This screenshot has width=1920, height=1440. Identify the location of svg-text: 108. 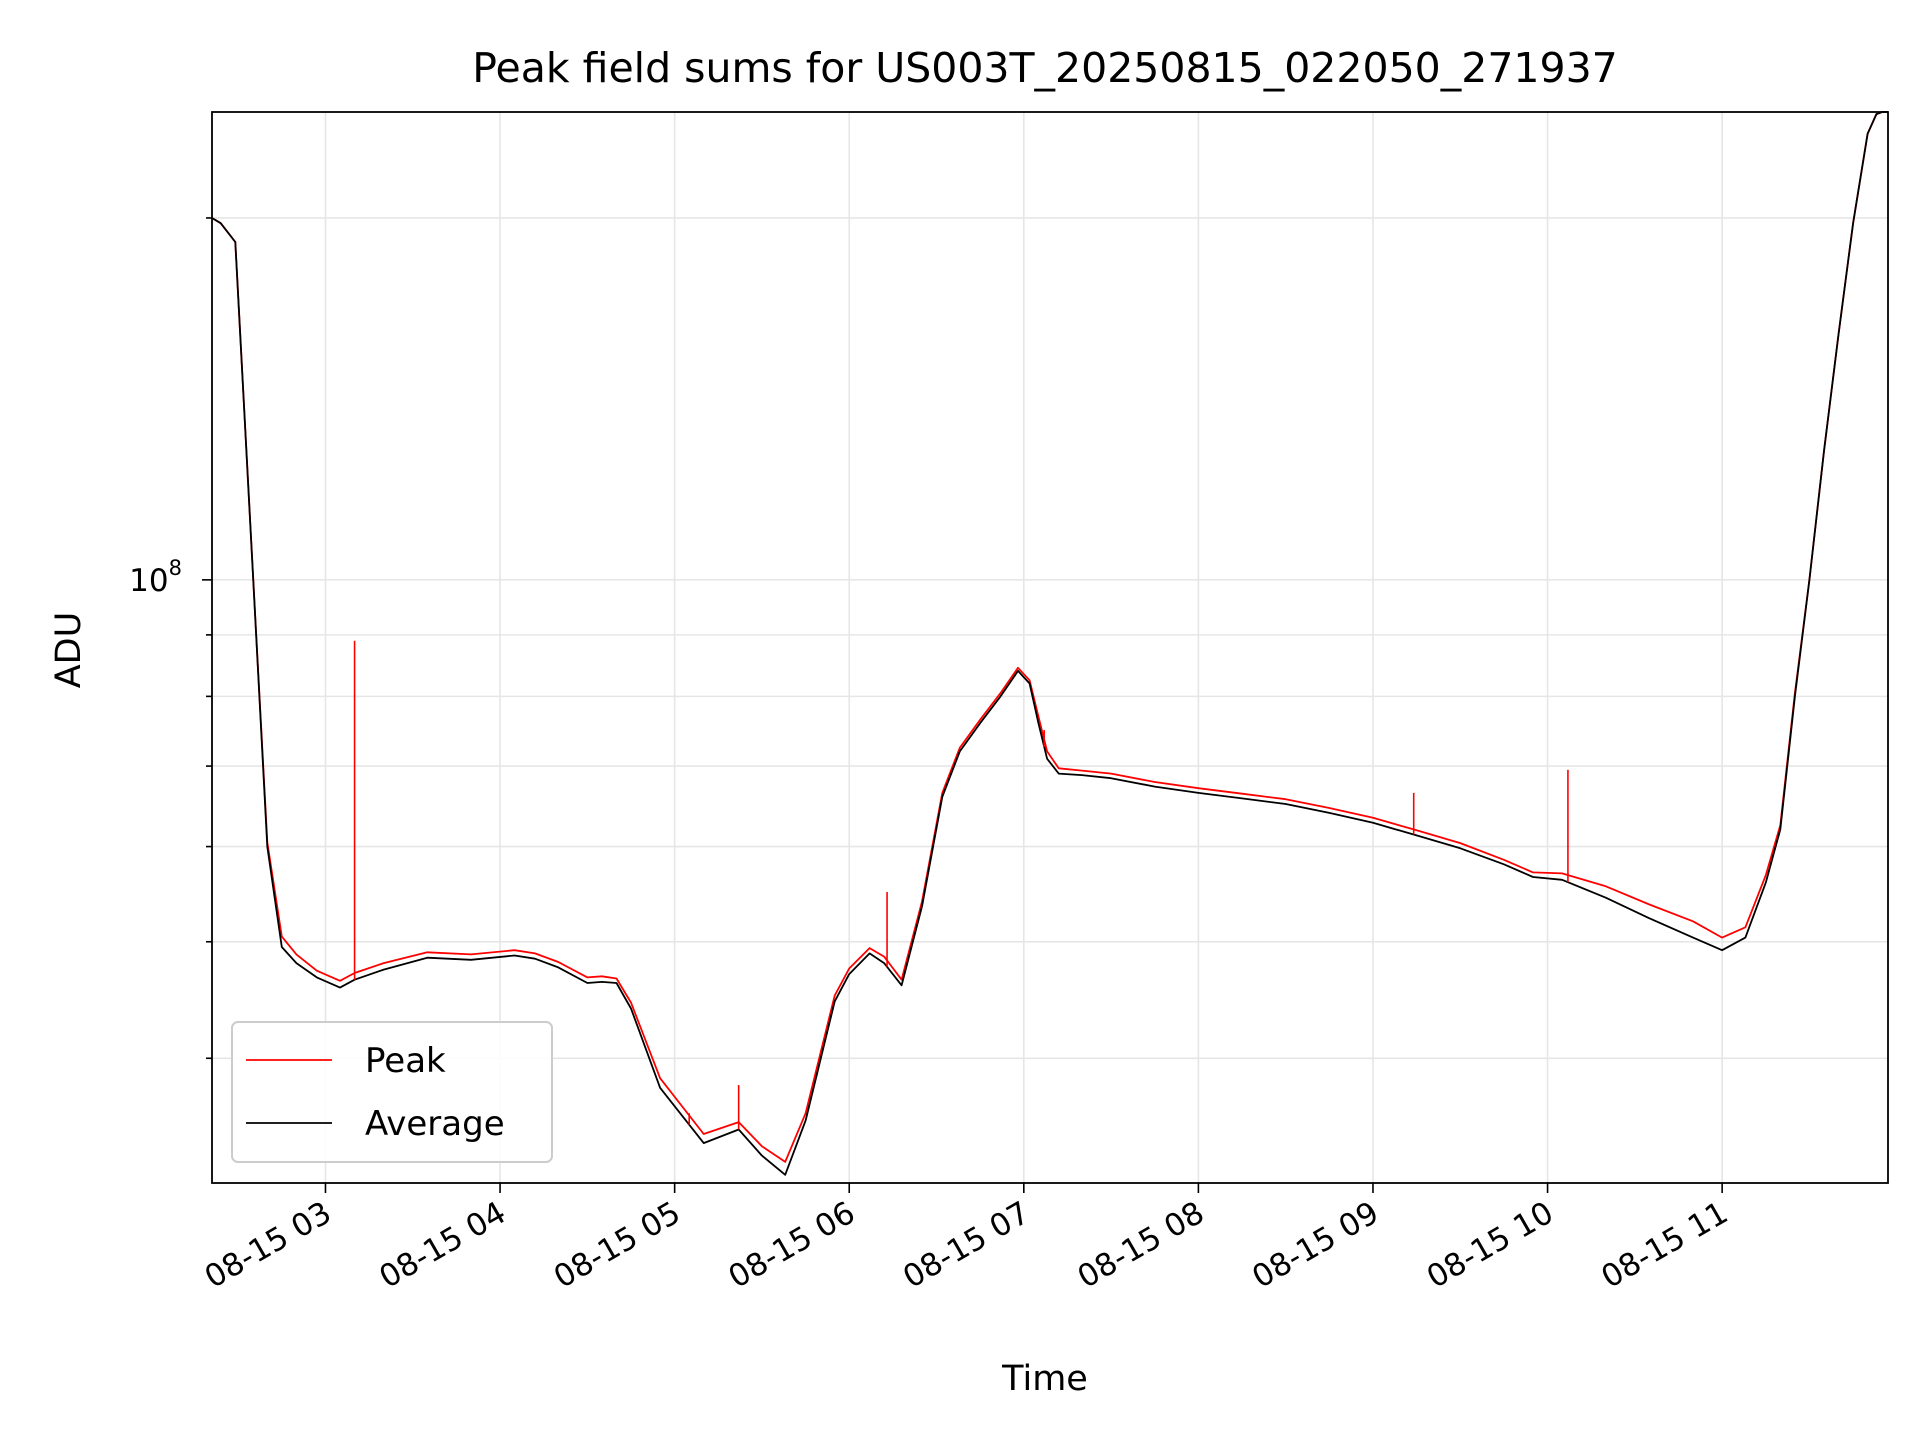
(155, 577).